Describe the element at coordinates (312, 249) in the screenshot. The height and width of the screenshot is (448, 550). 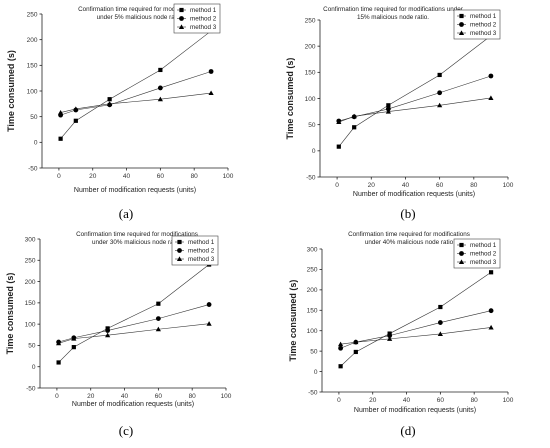
I see `y-tick-label: 300` at that location.